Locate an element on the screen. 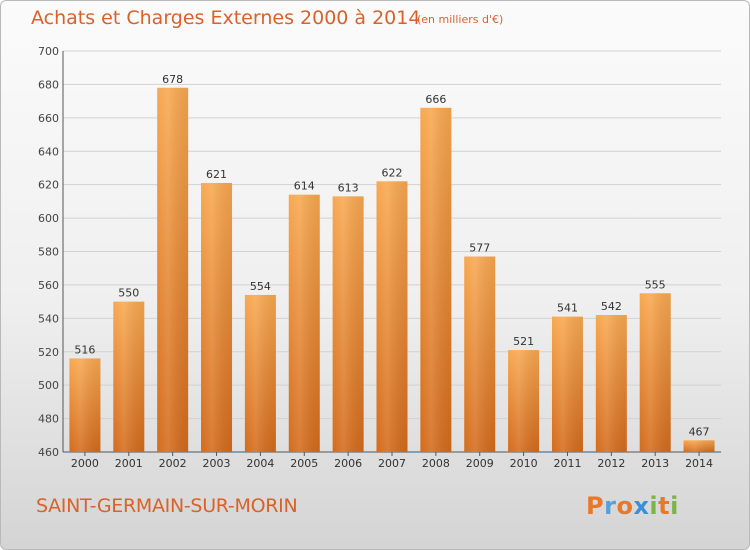 The height and width of the screenshot is (550, 750). bar-value-label: 622 is located at coordinates (392, 172).